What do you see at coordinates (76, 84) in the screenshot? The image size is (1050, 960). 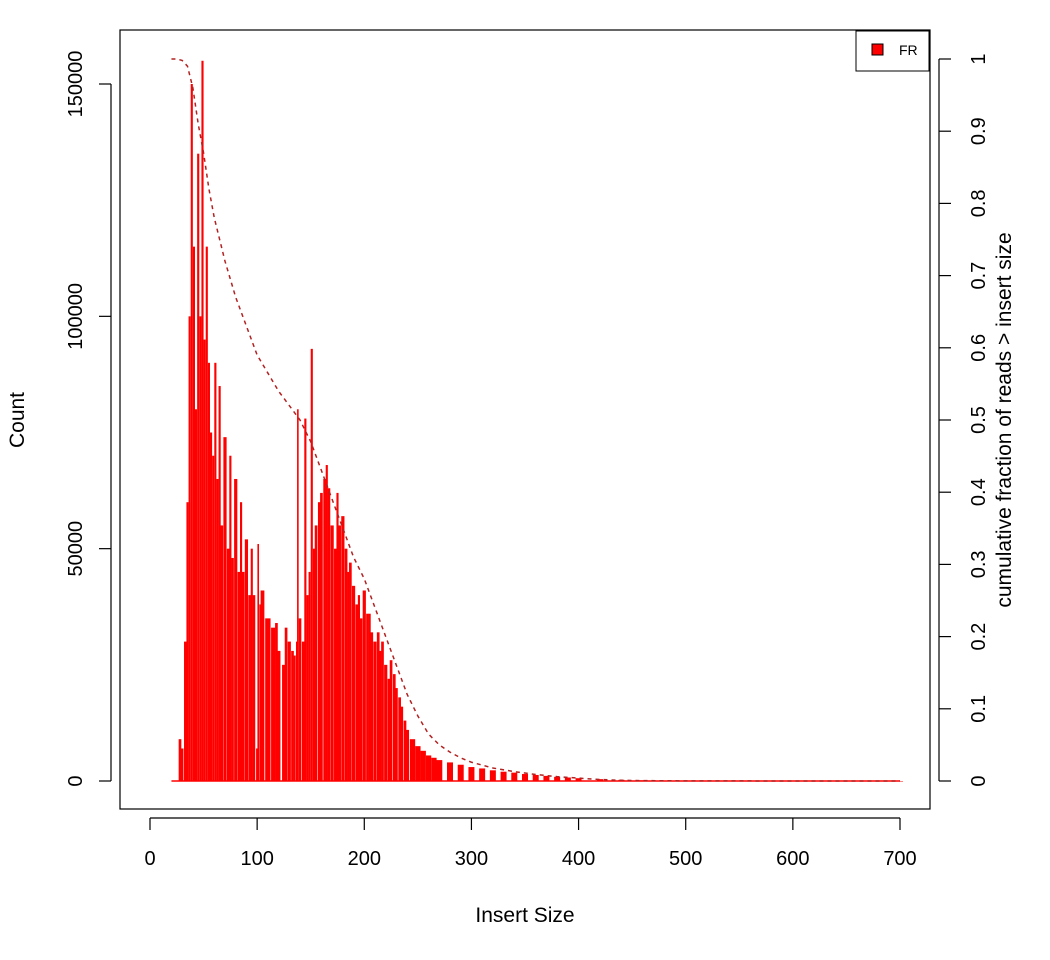 I see `y-tick-label: 150000` at bounding box center [76, 84].